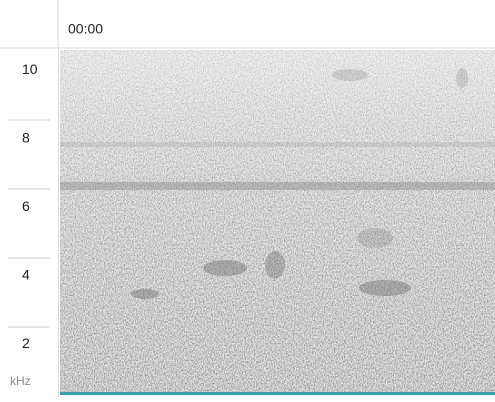  I want to click on y-tick-label: 4, so click(26, 274).